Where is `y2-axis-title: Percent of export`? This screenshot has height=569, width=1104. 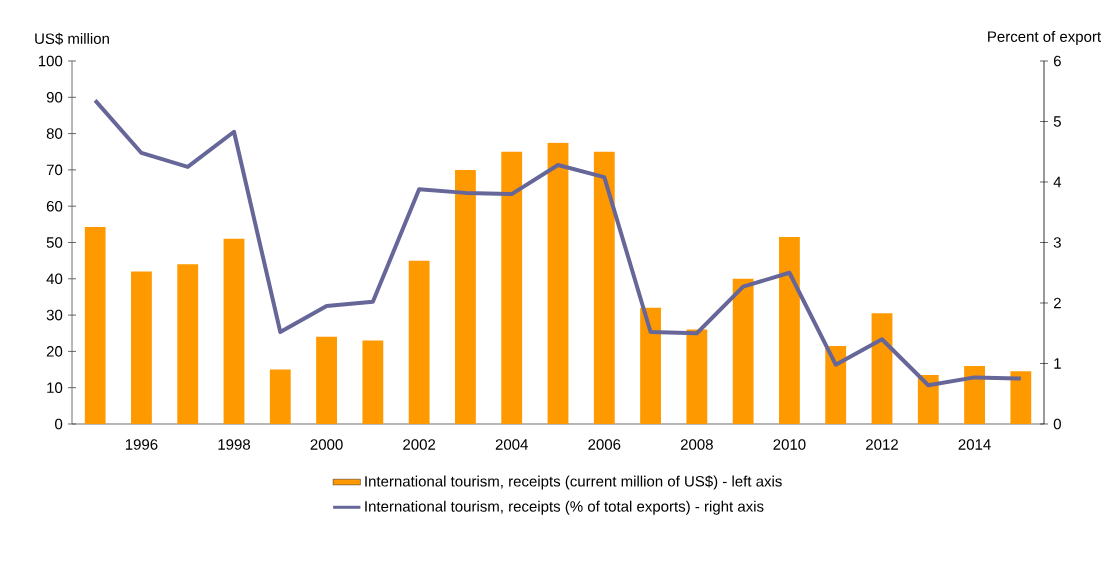
y2-axis-title: Percent of export is located at coordinates (1044, 37).